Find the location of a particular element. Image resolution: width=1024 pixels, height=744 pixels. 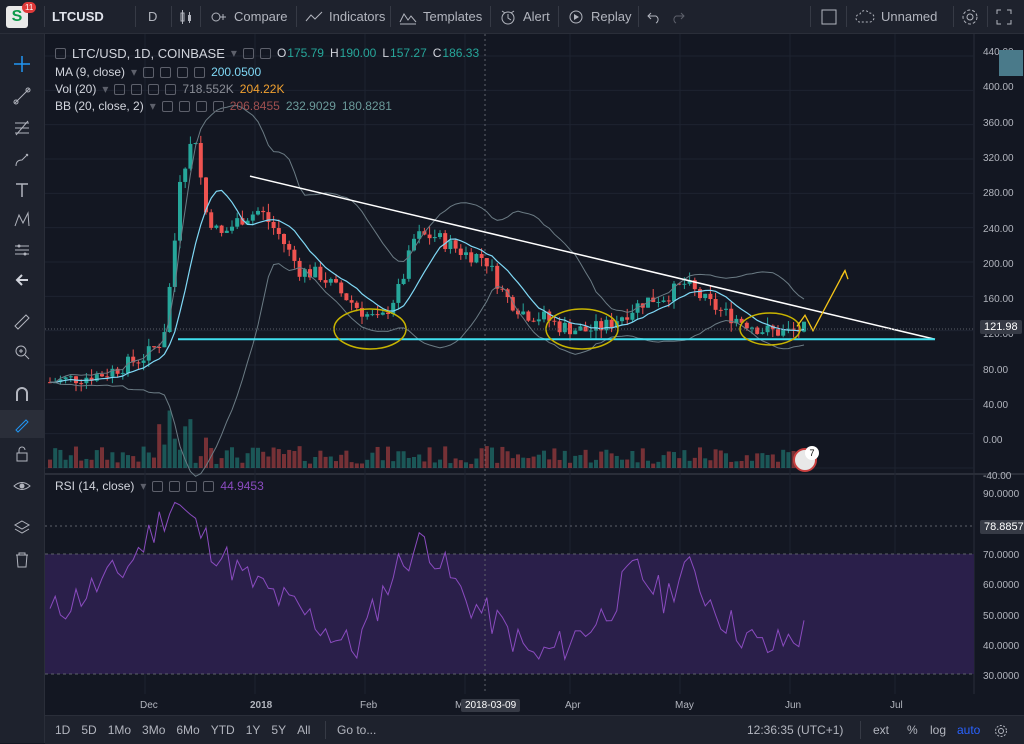

chart-style-button is located at coordinates (186, 16).